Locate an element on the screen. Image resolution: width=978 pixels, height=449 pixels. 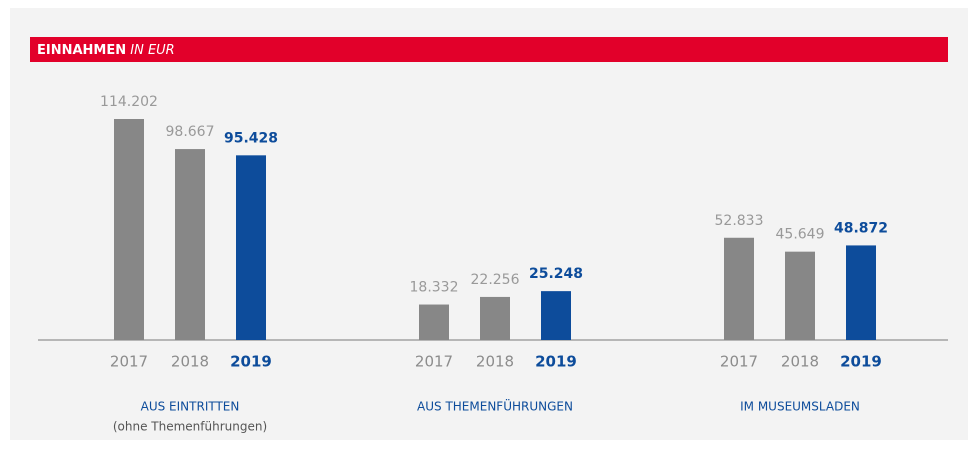
category-note: (ohne Themenführungen) is located at coordinates (190, 427).